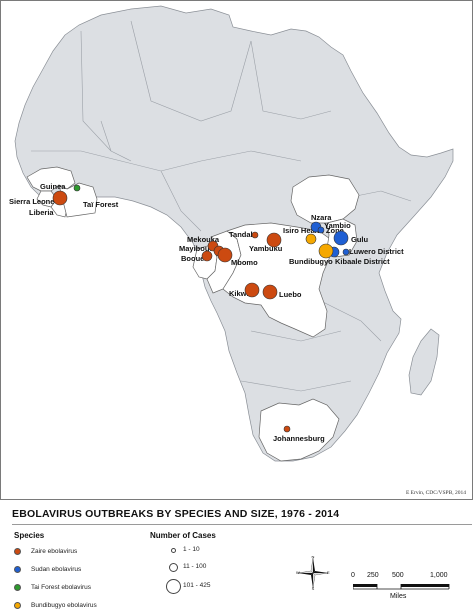 The image size is (475, 615). What do you see at coordinates (17, 587) in the screenshot?
I see `tai-swatch` at bounding box center [17, 587].